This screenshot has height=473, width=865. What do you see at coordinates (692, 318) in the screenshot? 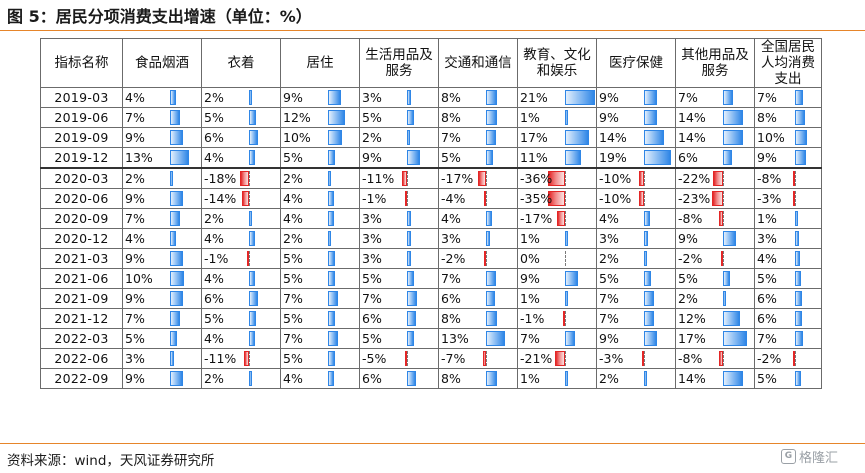
I see `cell-value: 12%` at bounding box center [692, 318].